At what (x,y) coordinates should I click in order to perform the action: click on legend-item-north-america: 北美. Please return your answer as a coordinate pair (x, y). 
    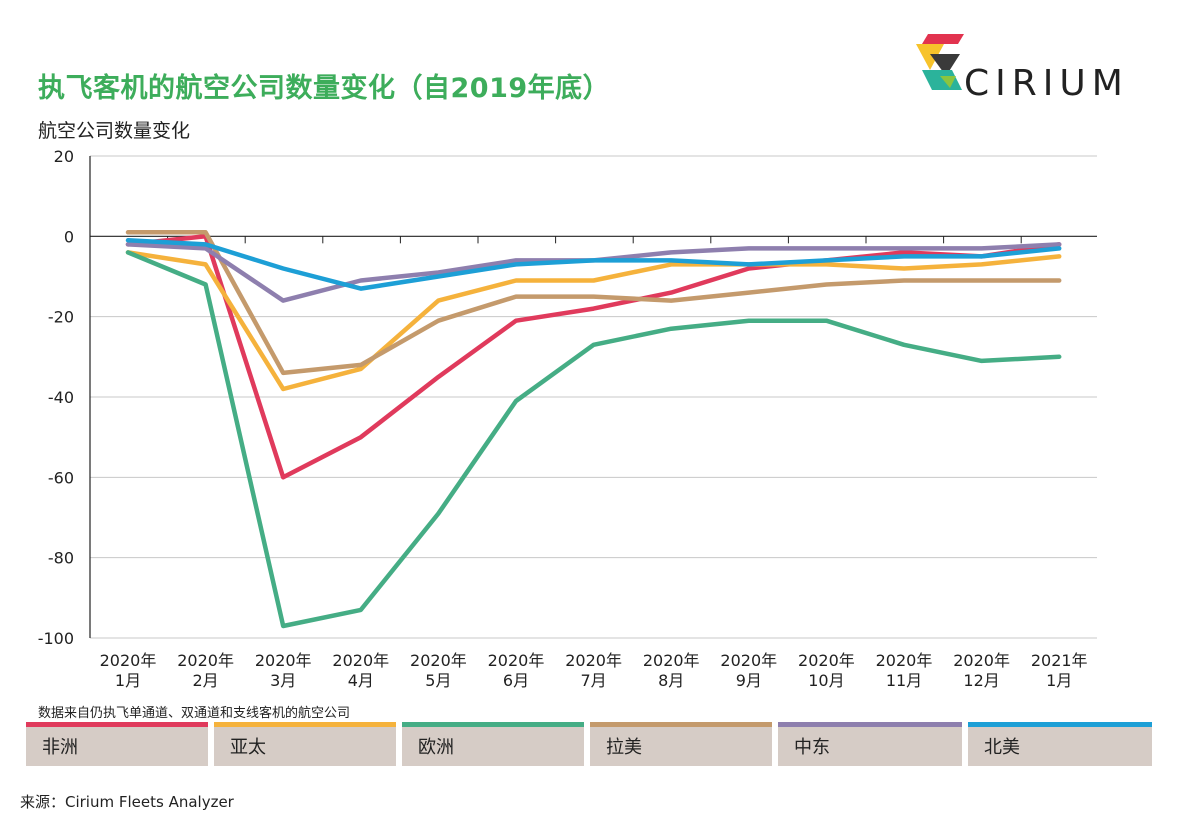
    Looking at the image, I should click on (1060, 744).